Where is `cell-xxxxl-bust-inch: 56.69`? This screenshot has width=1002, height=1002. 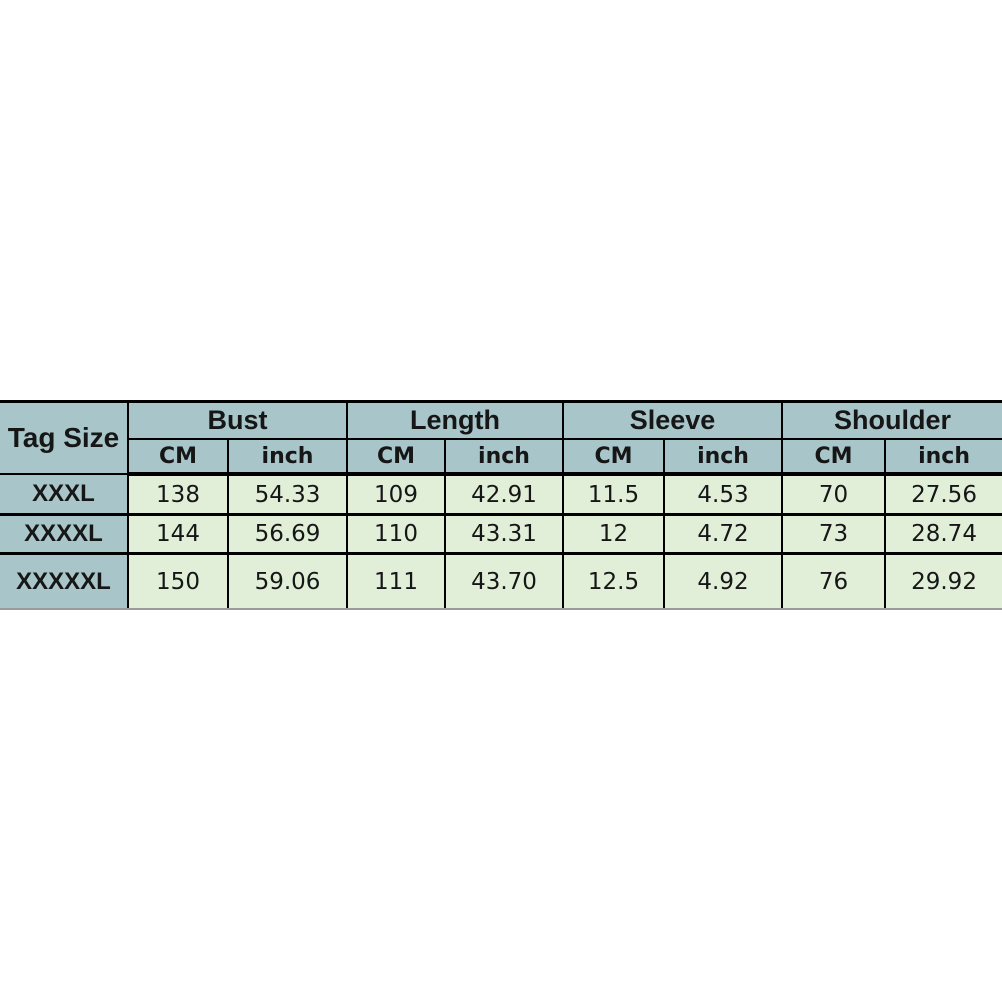
cell-xxxxl-bust-inch: 56.69 is located at coordinates (287, 534).